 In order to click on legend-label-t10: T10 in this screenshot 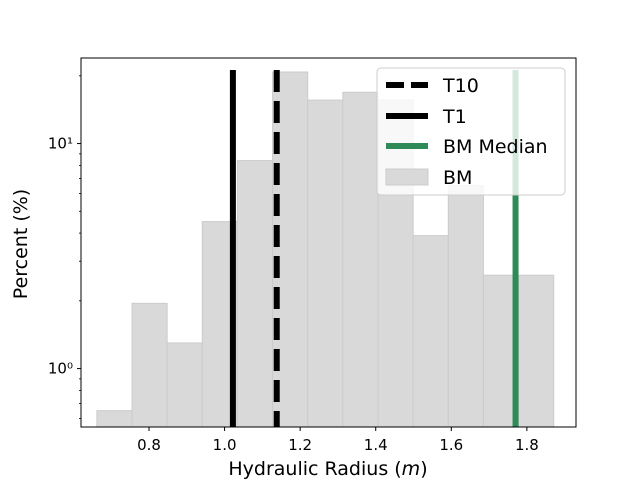, I will do `click(460, 86)`.